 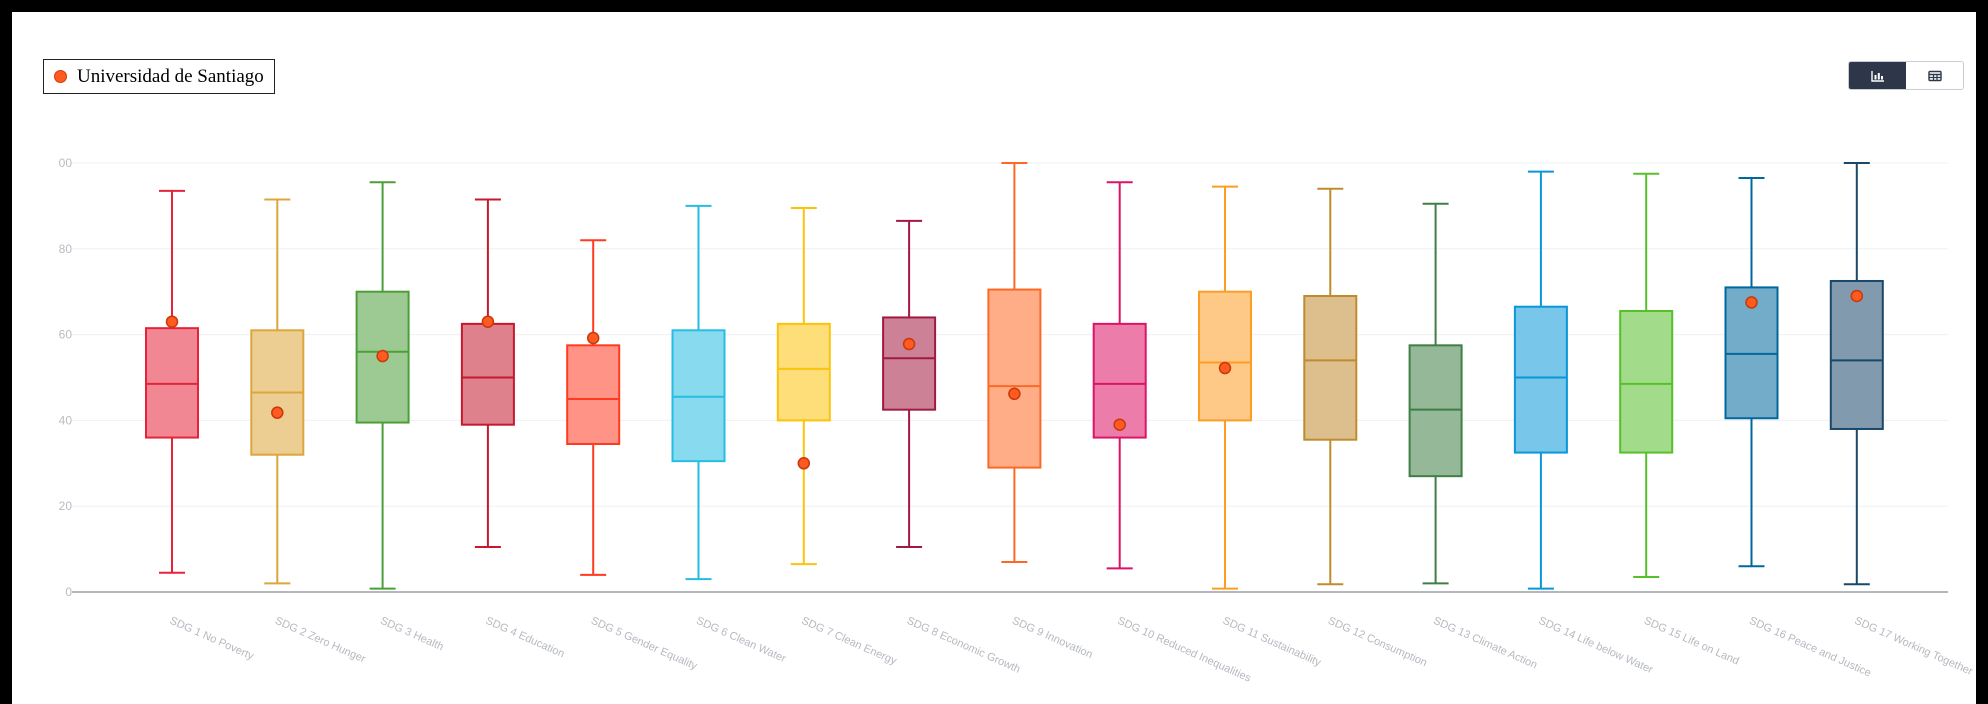 What do you see at coordinates (66, 377) in the screenshot?
I see `y-axis-ticks: 0 20 40 60 80 00` at bounding box center [66, 377].